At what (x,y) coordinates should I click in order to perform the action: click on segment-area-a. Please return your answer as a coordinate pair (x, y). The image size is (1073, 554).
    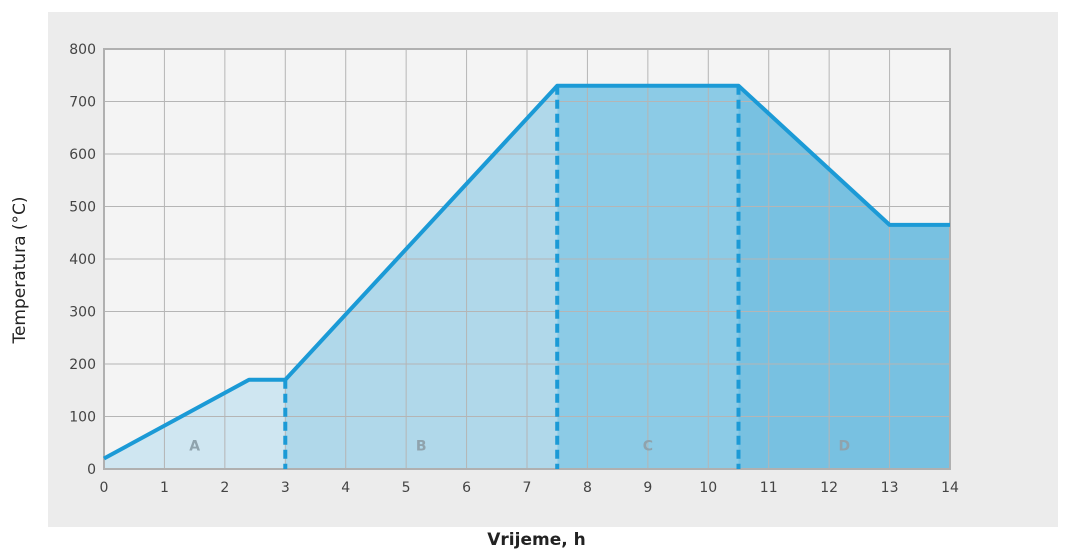
    Looking at the image, I should click on (195, 424).